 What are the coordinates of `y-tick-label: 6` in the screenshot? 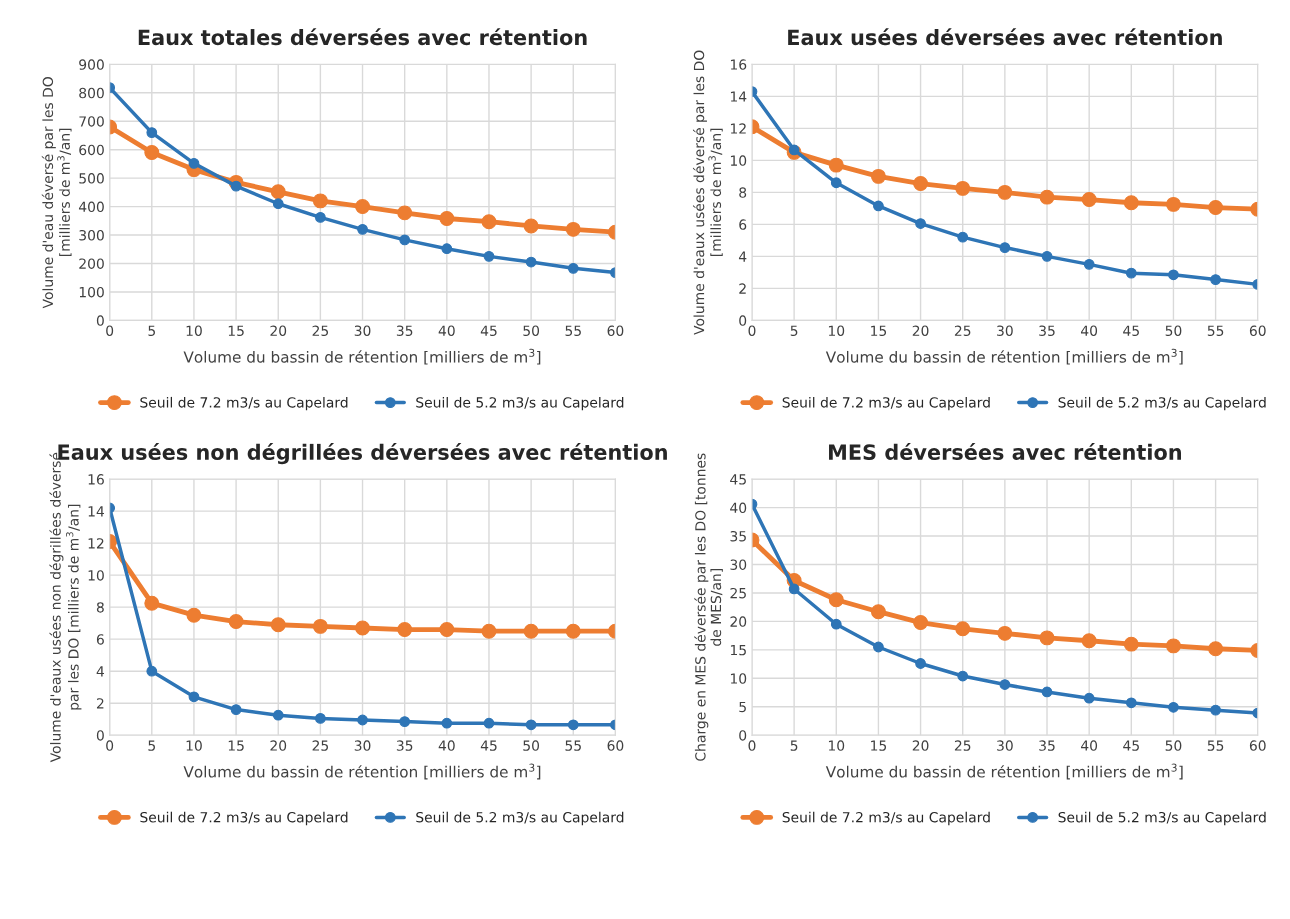 It's located at (100, 639).